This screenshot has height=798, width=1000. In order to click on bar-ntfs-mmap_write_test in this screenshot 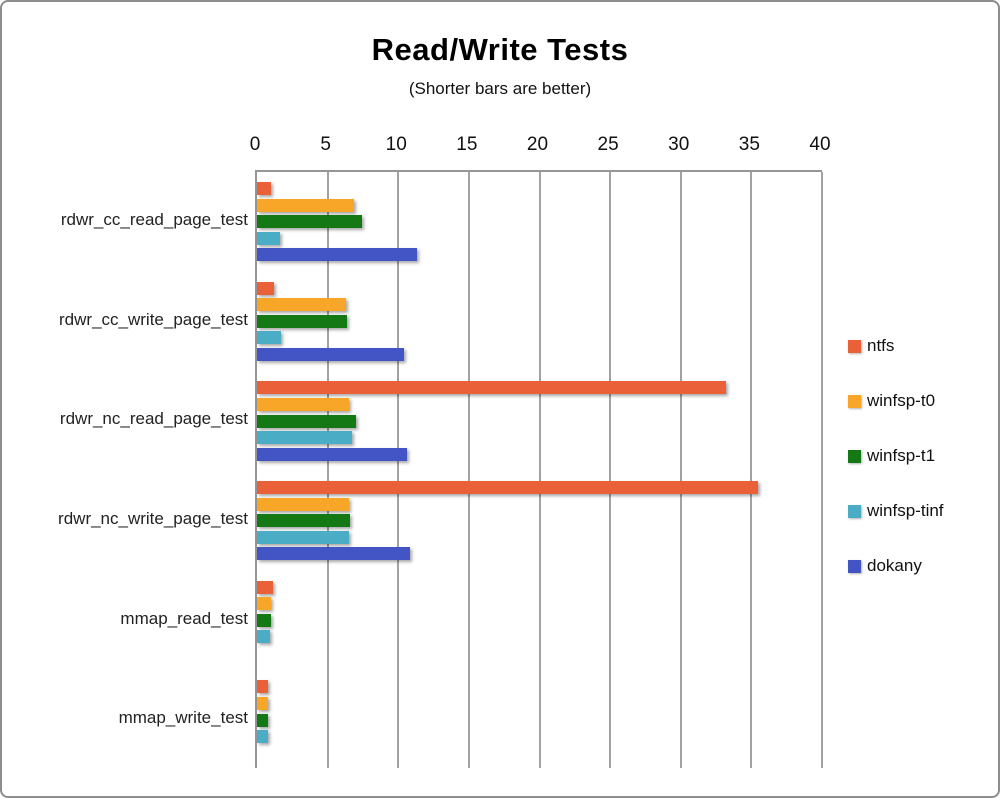, I will do `click(263, 687)`.